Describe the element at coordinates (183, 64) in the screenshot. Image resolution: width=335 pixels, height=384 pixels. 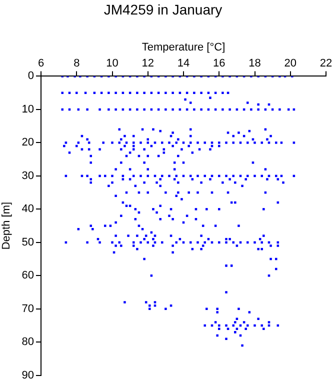
I see `x-tick-label: 14` at that location.